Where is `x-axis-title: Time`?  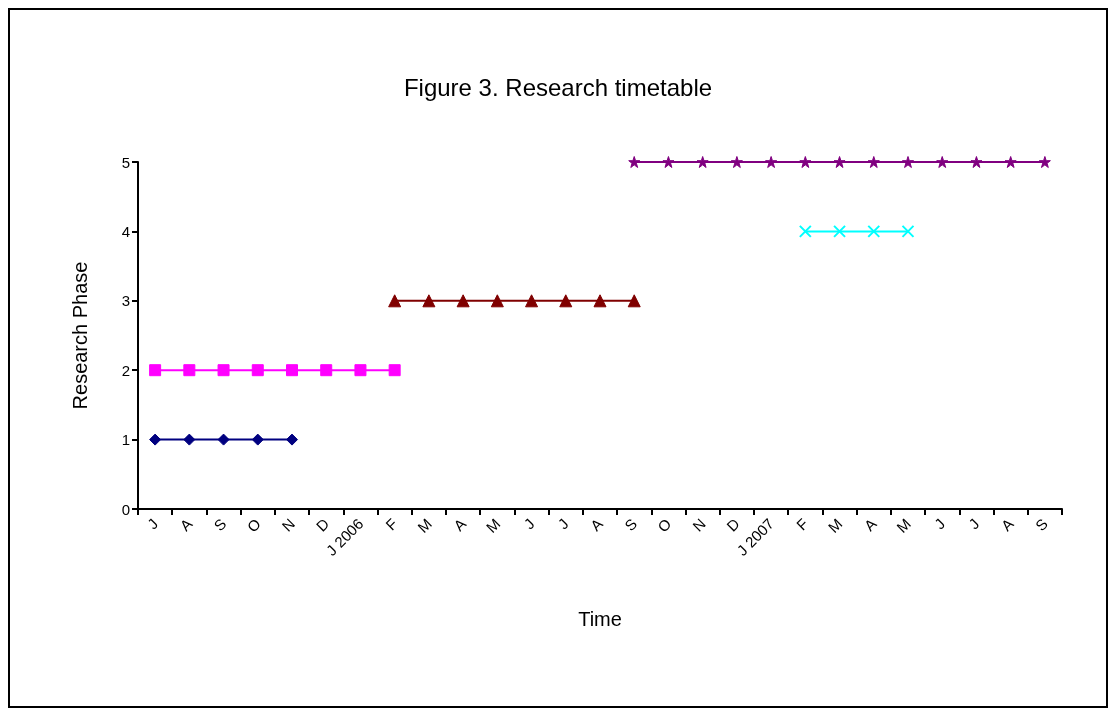
x-axis-title: Time is located at coordinates (600, 619).